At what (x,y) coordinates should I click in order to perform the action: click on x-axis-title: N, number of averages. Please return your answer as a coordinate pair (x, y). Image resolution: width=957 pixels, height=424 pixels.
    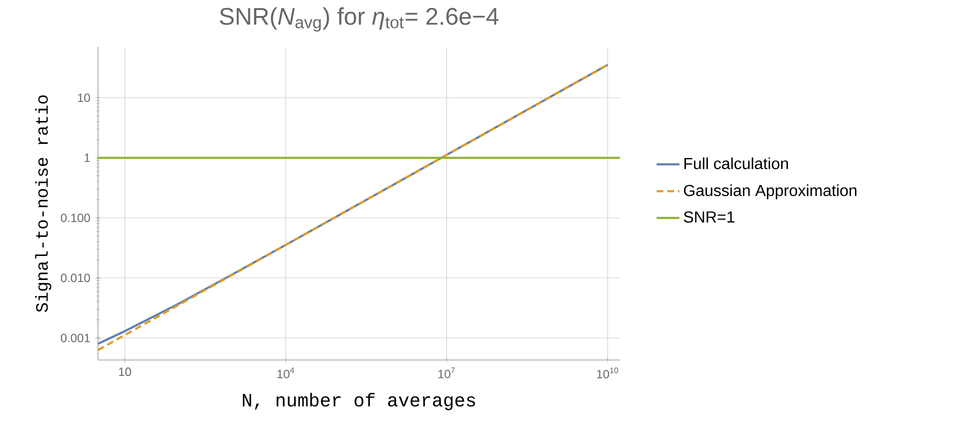
    Looking at the image, I should click on (359, 401).